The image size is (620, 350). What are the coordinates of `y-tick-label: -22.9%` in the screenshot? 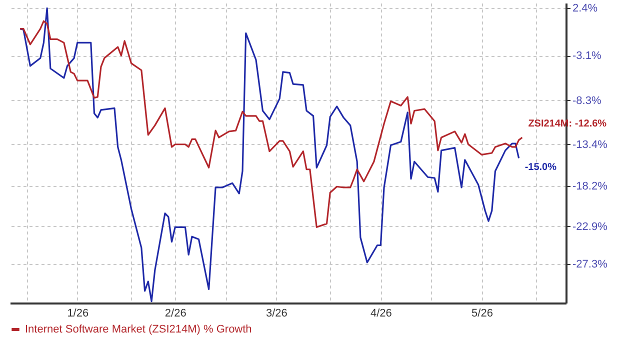 It's located at (590, 226).